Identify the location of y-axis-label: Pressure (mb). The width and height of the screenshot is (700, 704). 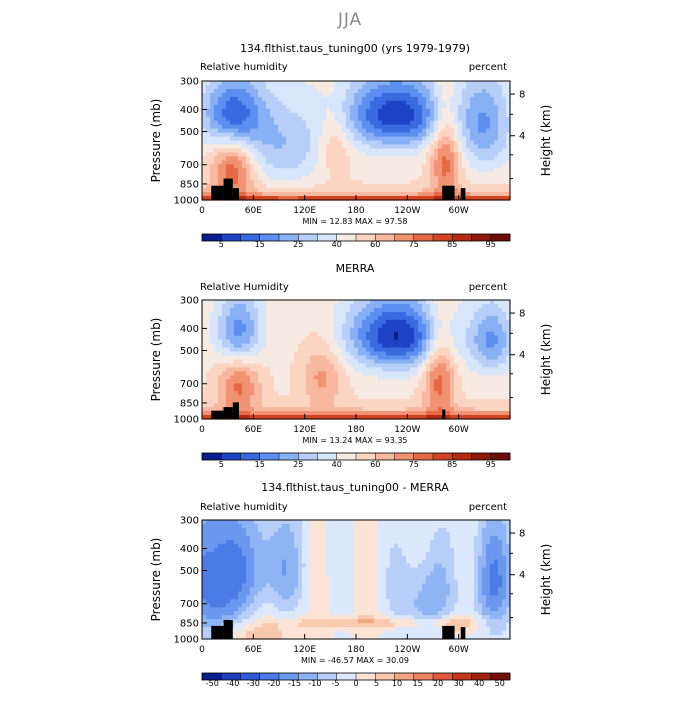
(156, 360).